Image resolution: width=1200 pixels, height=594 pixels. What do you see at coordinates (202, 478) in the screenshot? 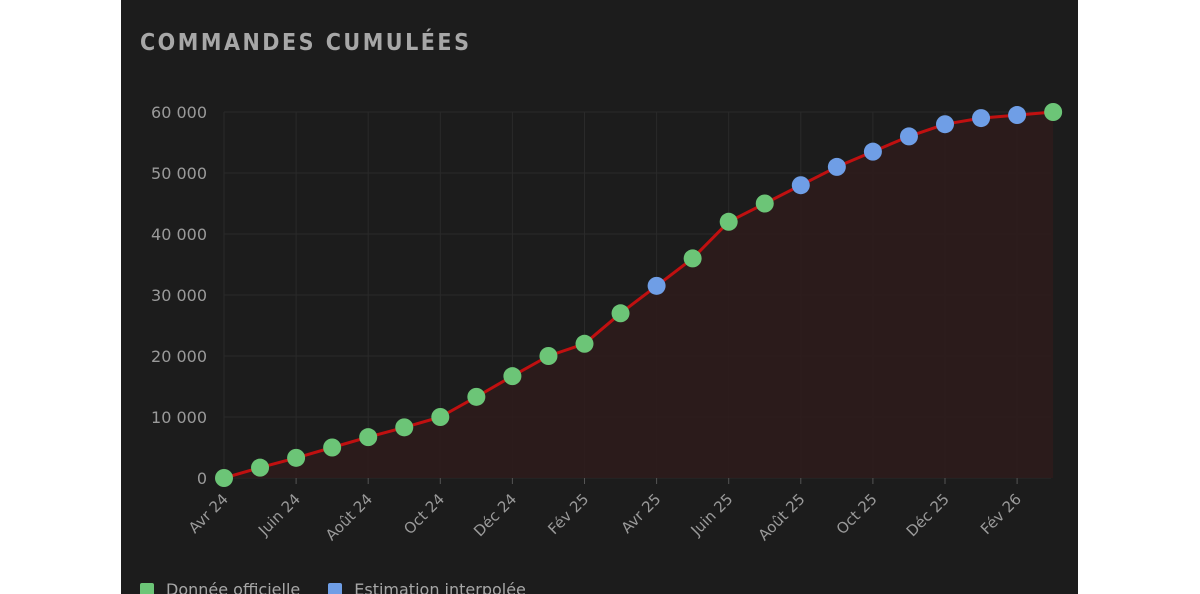
I see `y-tick-label: 0` at bounding box center [202, 478].